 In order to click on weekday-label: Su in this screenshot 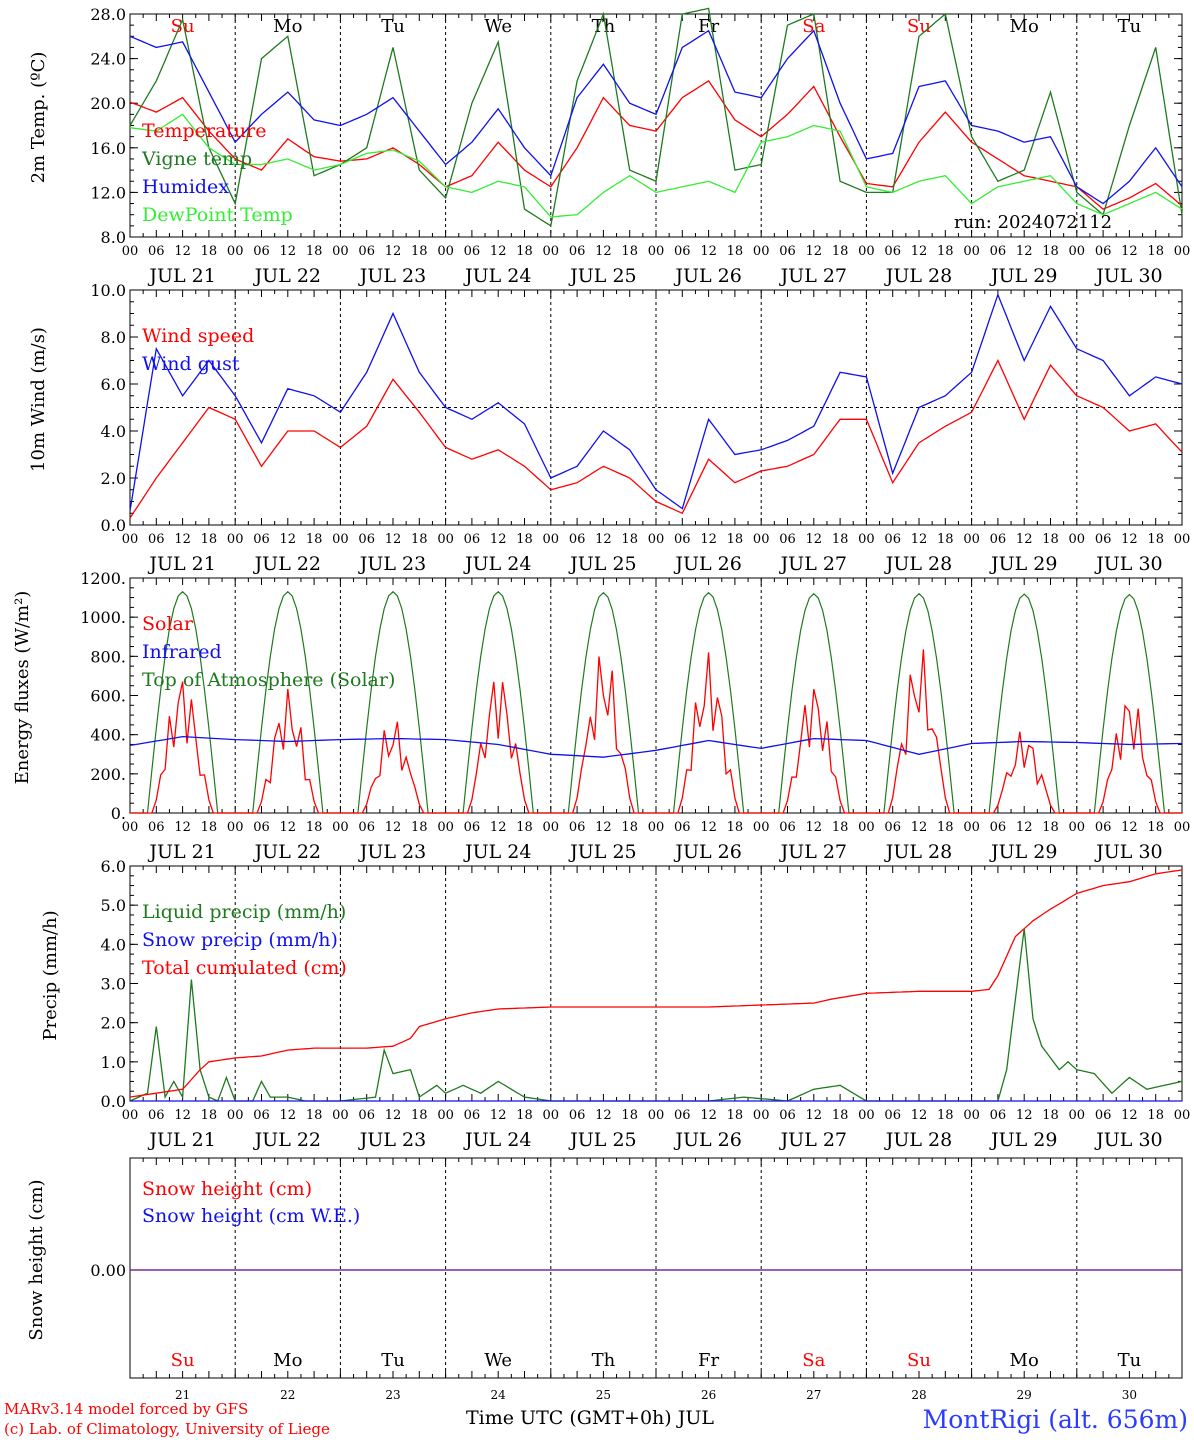, I will do `click(183, 1360)`.